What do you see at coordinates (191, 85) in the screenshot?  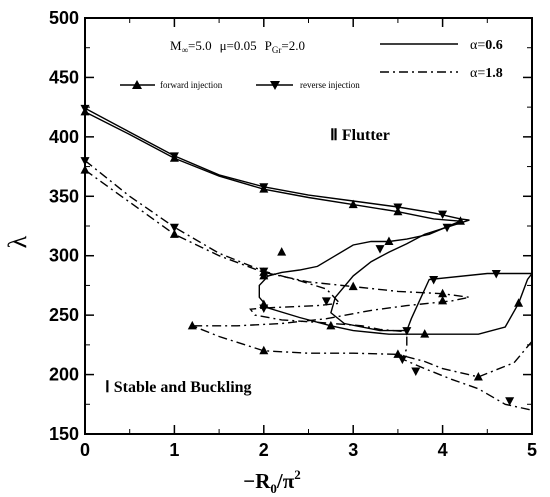 I see `legend-label-forward: forward injection` at bounding box center [191, 85].